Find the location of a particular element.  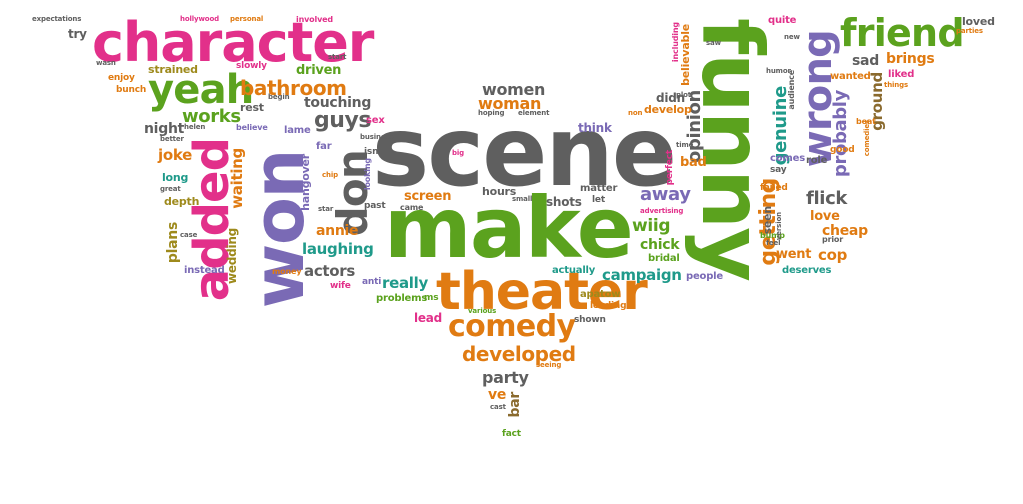

cloud-word: looking is located at coordinates (367, 174).